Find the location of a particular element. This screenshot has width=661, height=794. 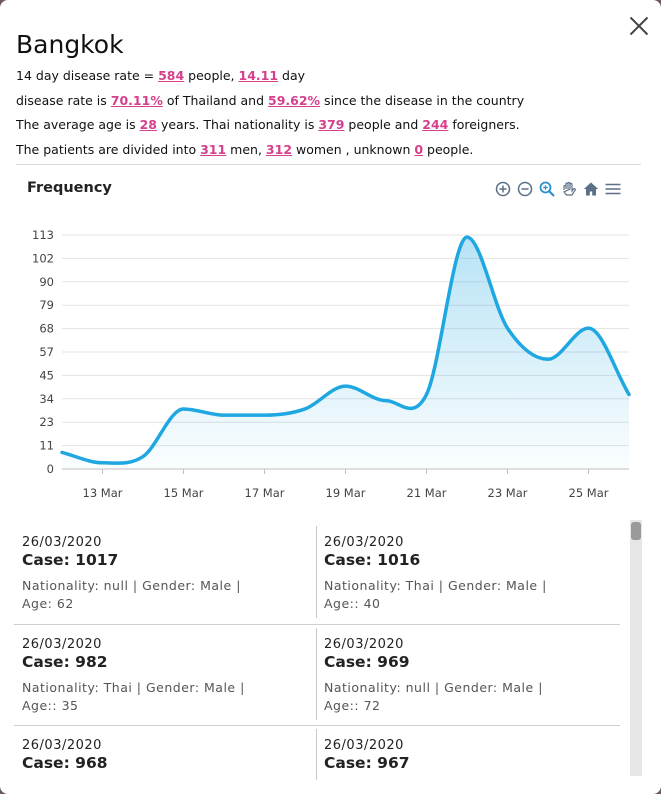

pan-hand-icon is located at coordinates (569, 189).